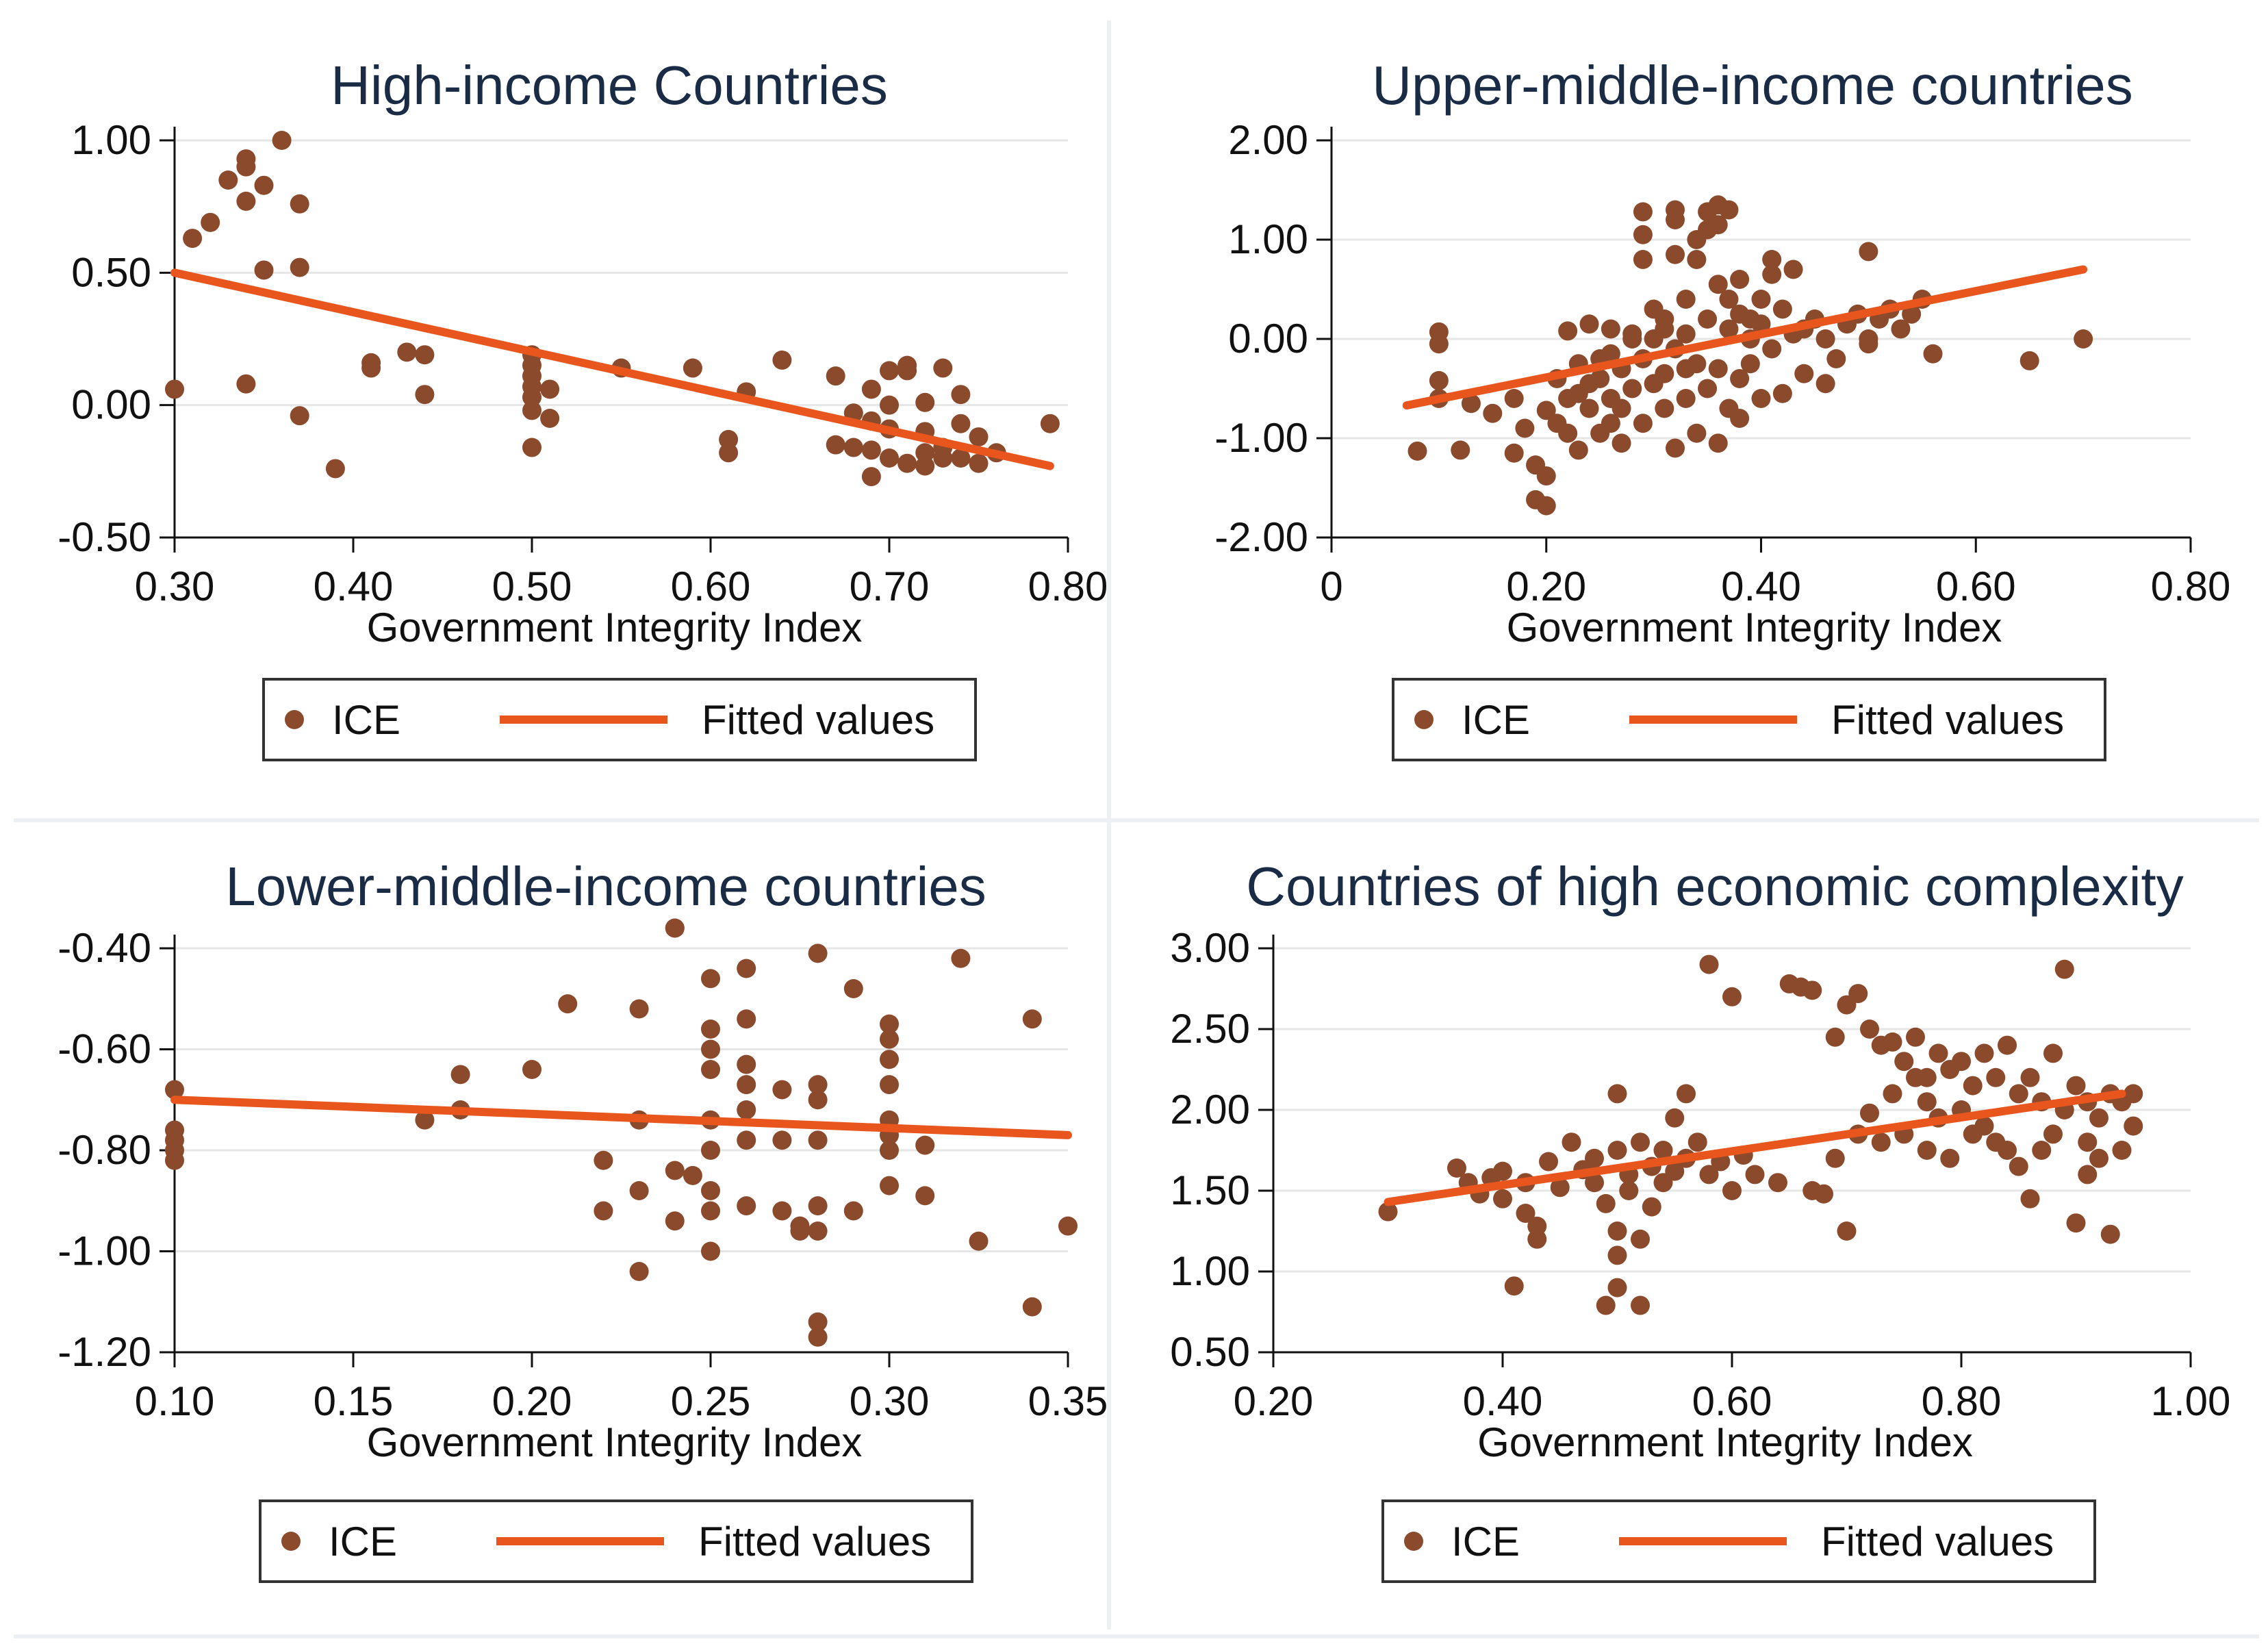 The image size is (2268, 1646). What do you see at coordinates (532, 586) in the screenshot?
I see `x-tick-label: 0.50` at bounding box center [532, 586].